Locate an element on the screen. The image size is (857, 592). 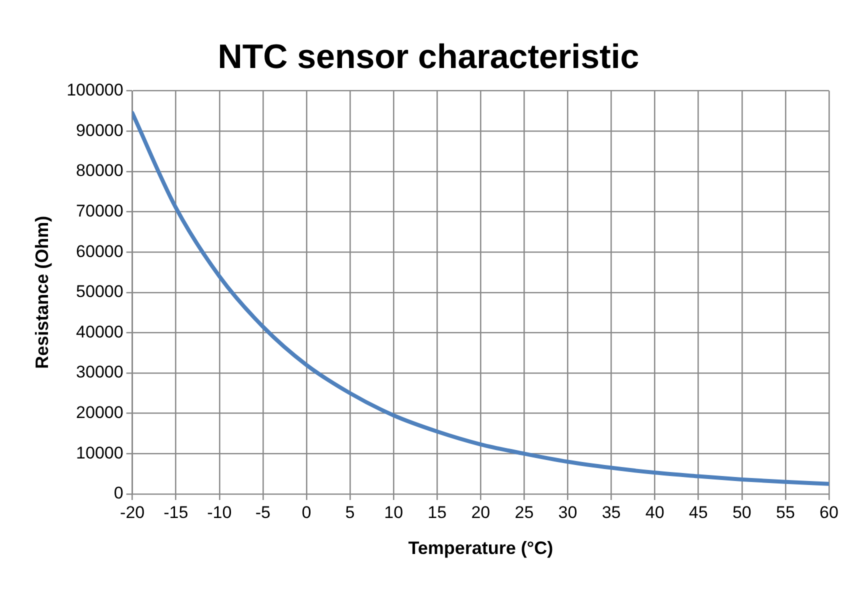
y-tick-label: 0 is located at coordinates (119, 493).